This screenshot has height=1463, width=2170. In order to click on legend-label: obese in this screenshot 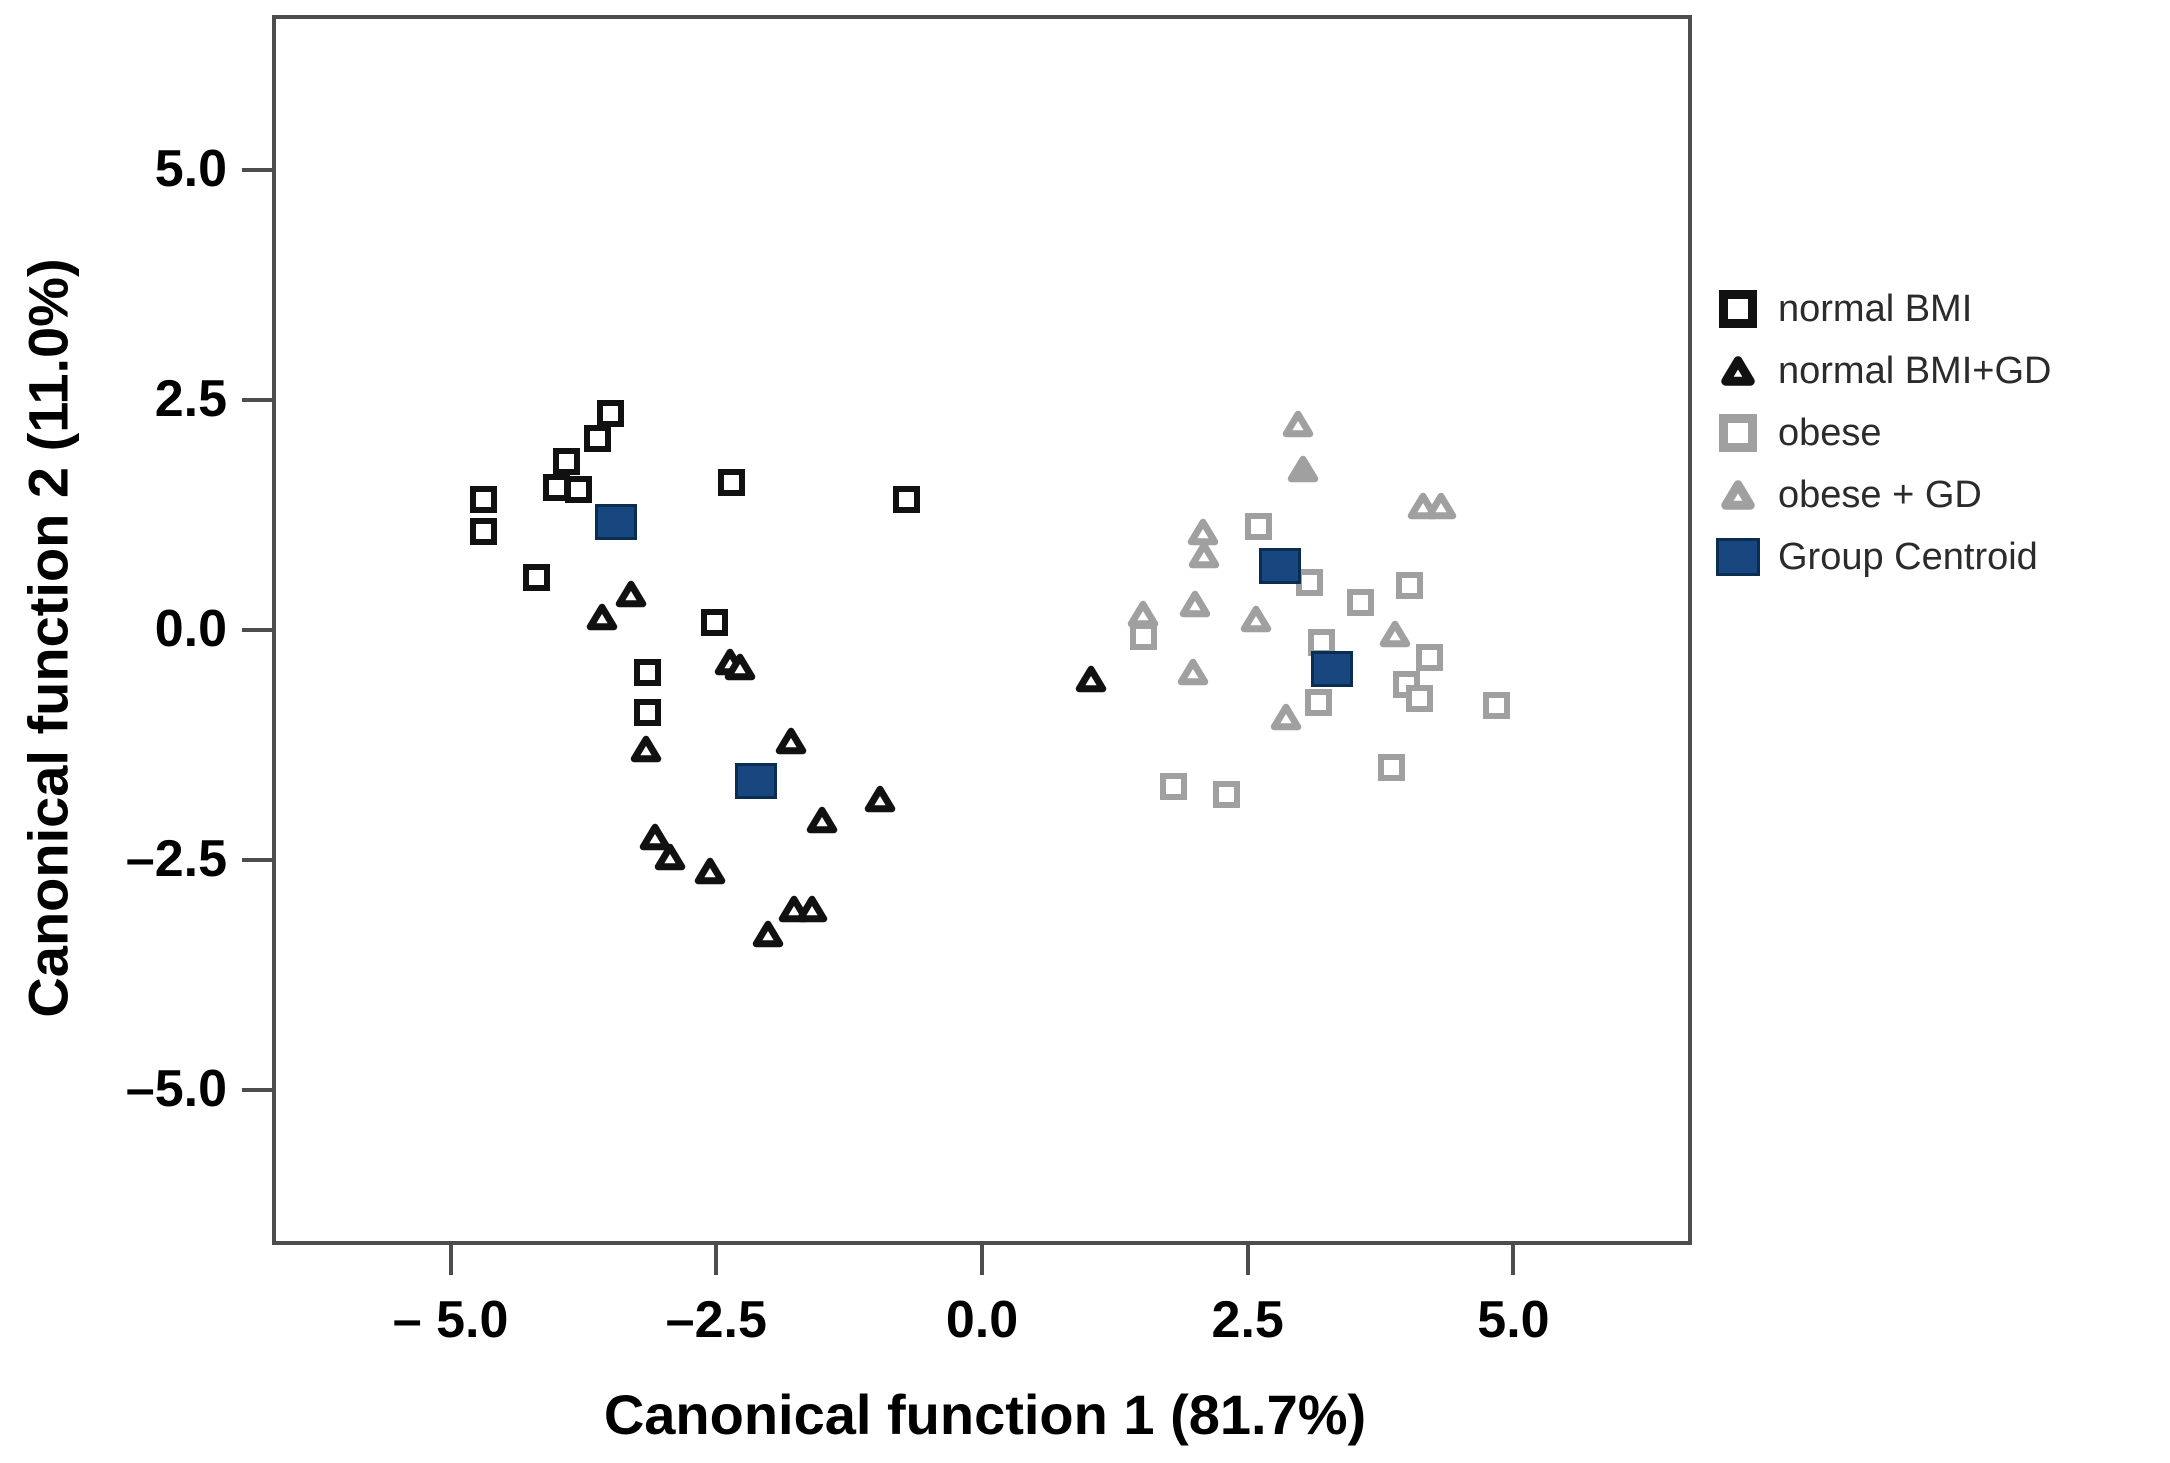, I will do `click(1830, 432)`.